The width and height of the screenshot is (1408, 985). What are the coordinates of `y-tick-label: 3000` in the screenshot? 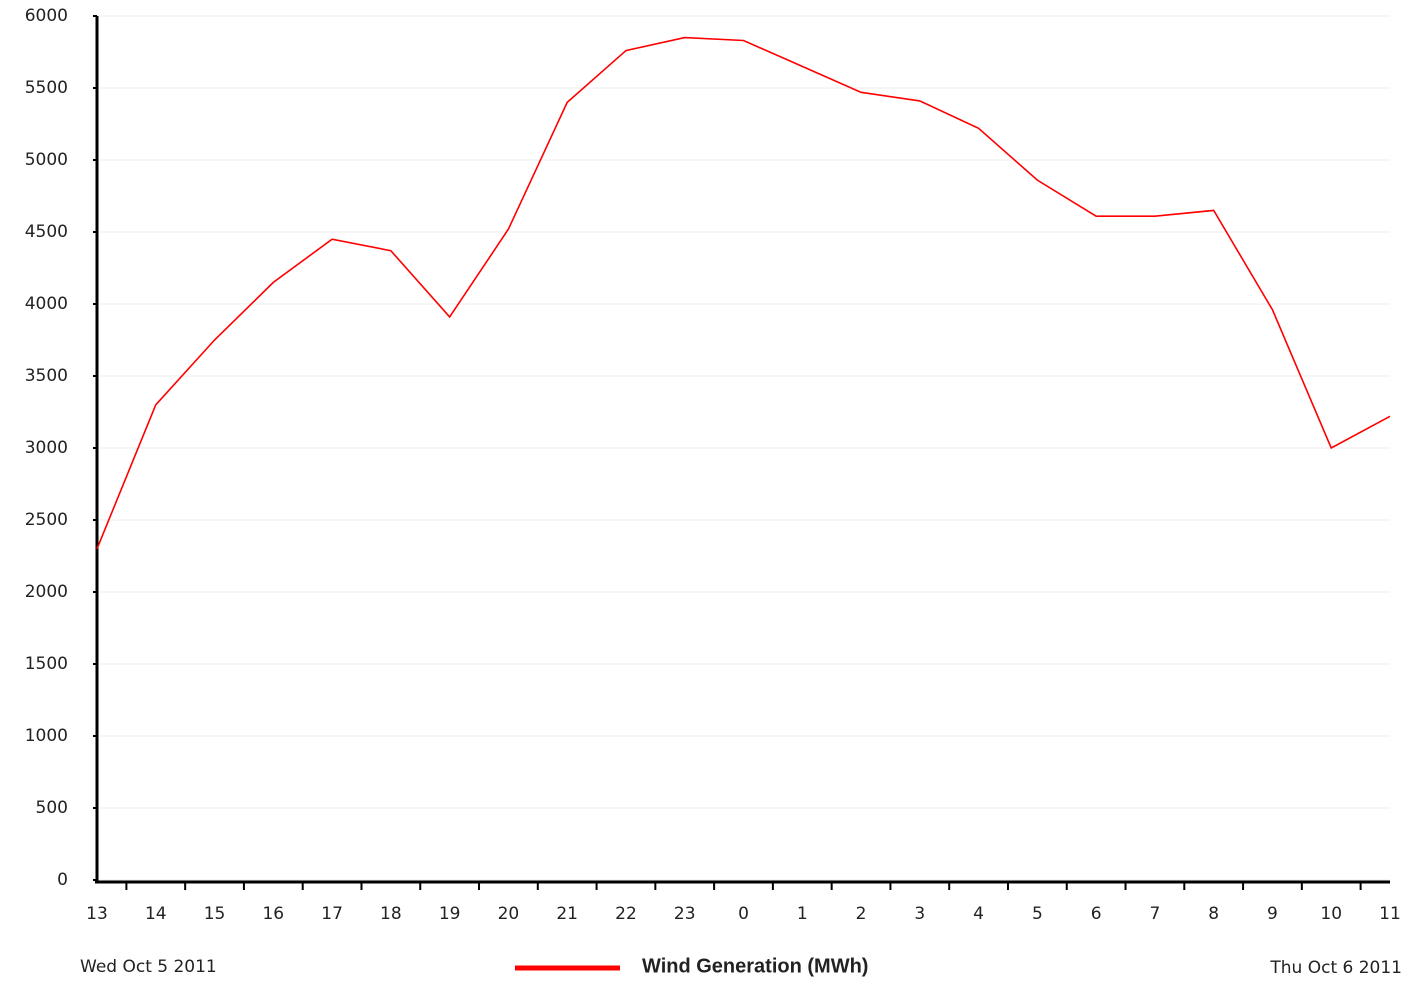 It's located at (46, 448).